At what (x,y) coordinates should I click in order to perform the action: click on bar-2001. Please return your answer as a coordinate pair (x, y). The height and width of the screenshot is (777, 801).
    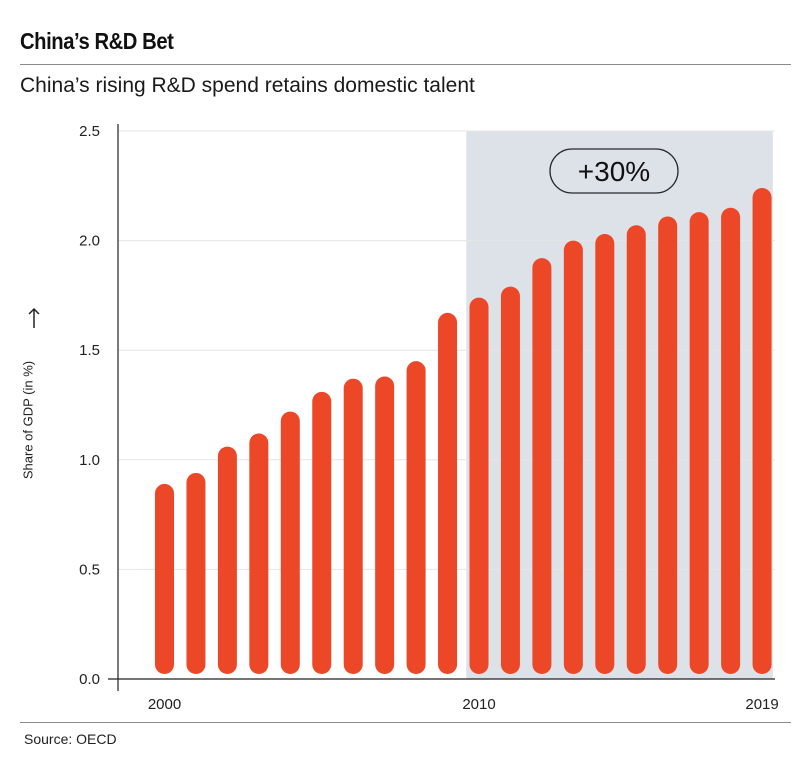
    Looking at the image, I should click on (196, 573).